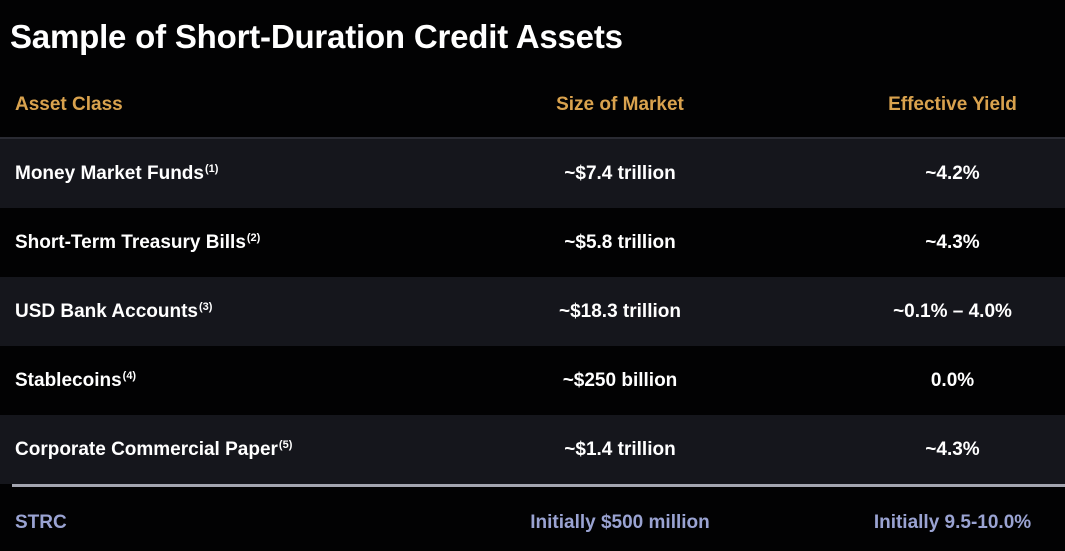 The height and width of the screenshot is (551, 1065). Describe the element at coordinates (206, 306) in the screenshot. I see `footnote-marker: (3)` at that location.